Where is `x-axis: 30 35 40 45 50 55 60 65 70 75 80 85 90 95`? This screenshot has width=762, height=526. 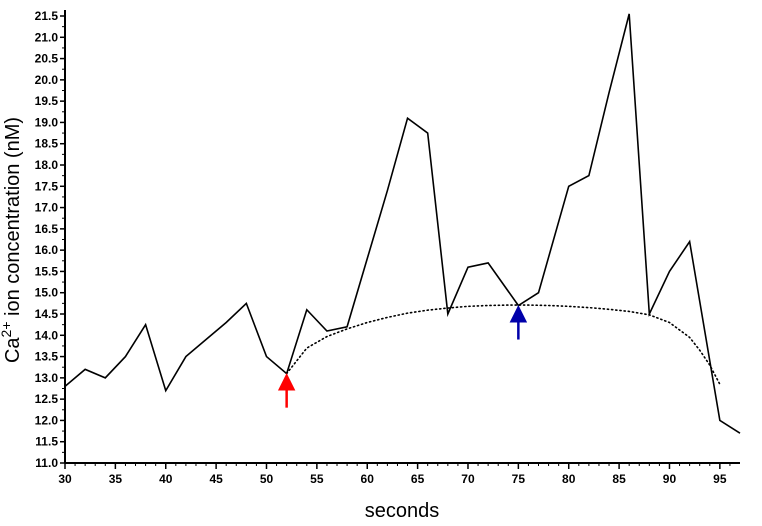
x-axis: 30 35 40 45 50 55 60 65 70 75 80 85 90 95 is located at coordinates (399, 474).